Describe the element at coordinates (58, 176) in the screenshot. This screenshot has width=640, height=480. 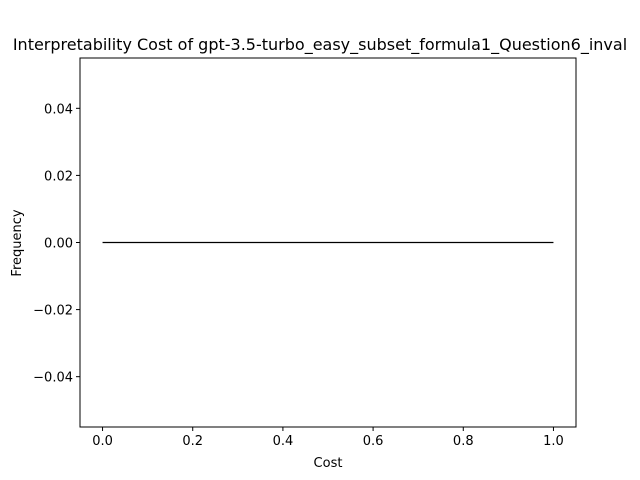
I see `y-tick-label: 0.02` at that location.